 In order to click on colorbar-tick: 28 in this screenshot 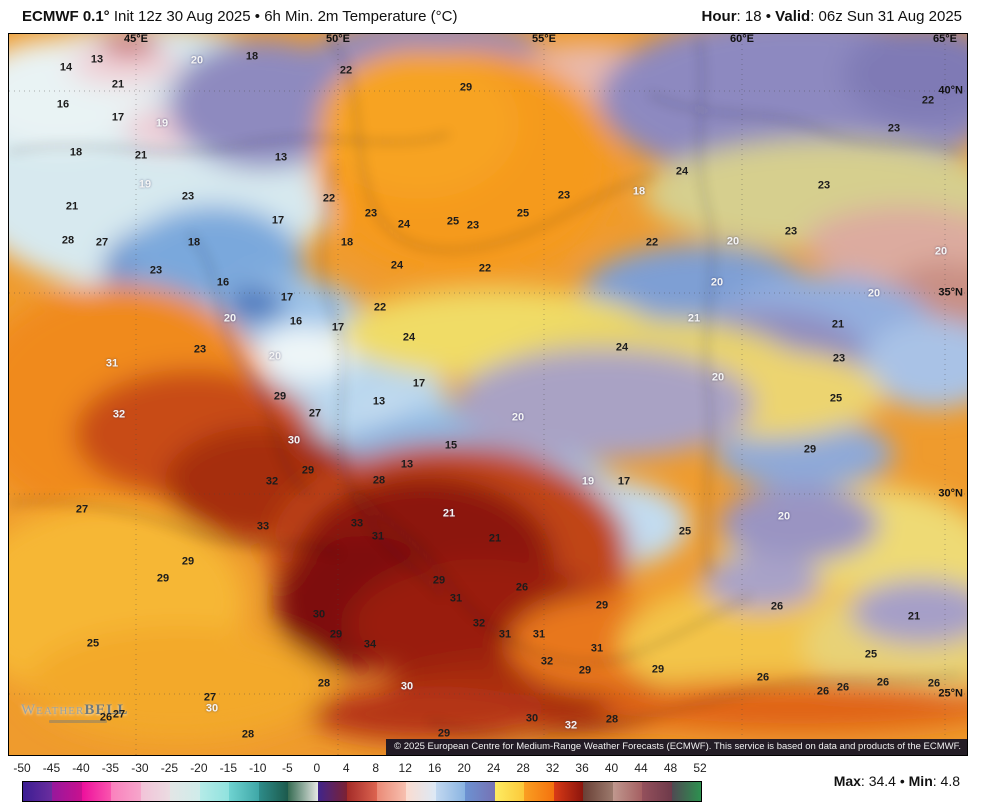, I will do `click(523, 768)`.